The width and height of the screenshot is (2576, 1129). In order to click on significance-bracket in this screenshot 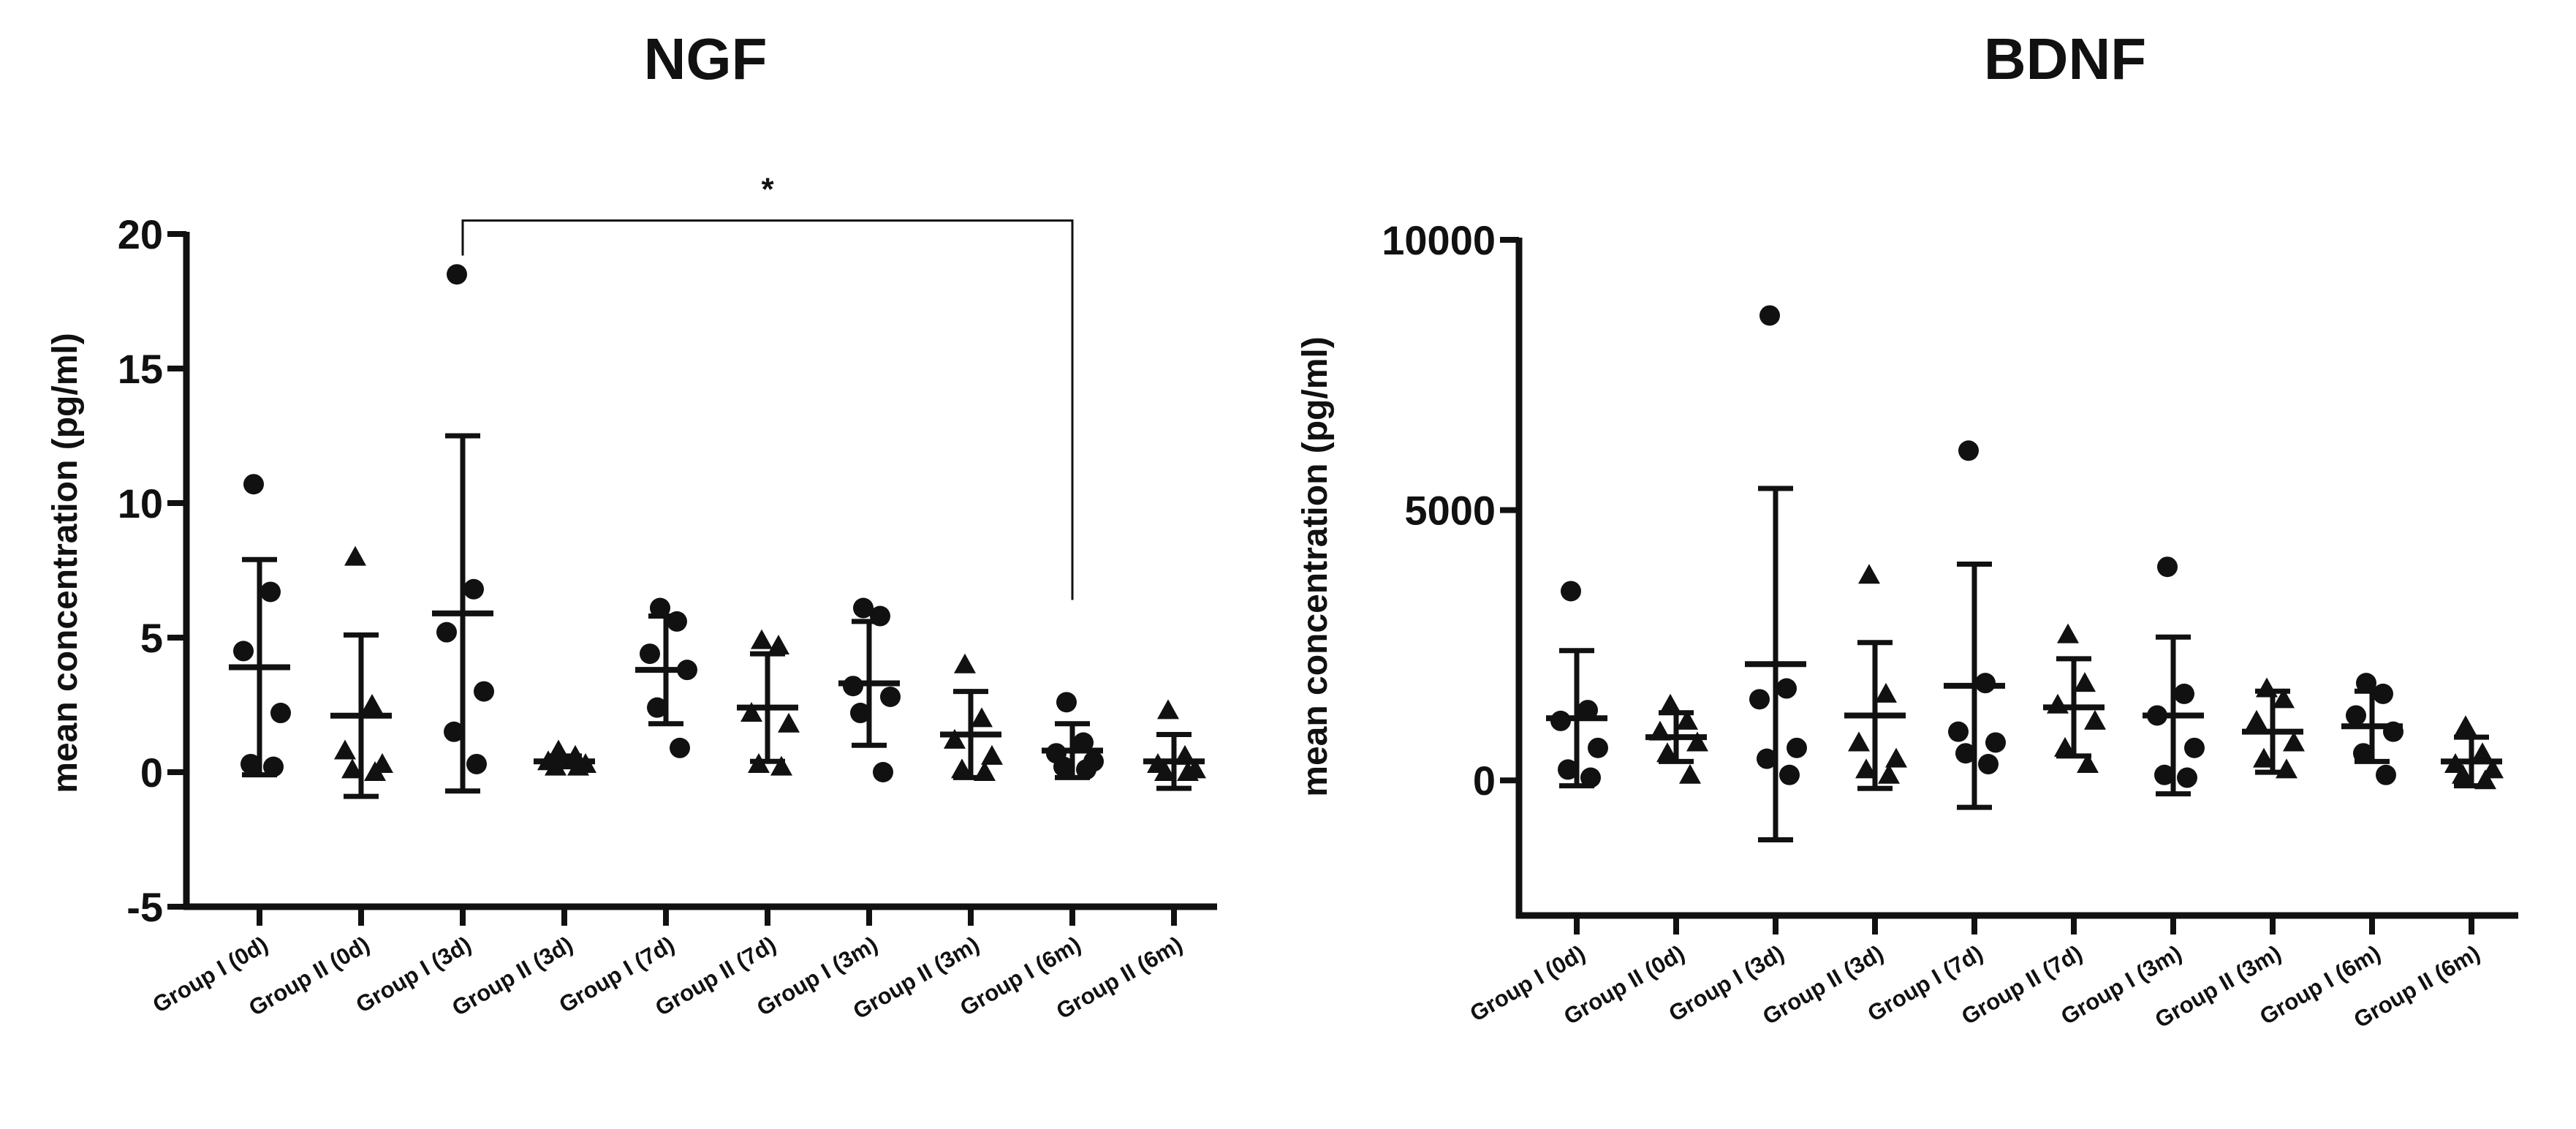, I will do `click(767, 409)`.